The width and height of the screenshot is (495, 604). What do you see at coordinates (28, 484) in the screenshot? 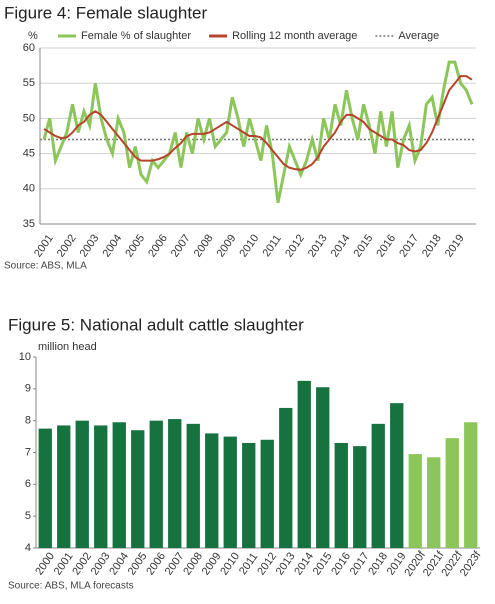
I see `y-tick-label: 6` at bounding box center [28, 484].